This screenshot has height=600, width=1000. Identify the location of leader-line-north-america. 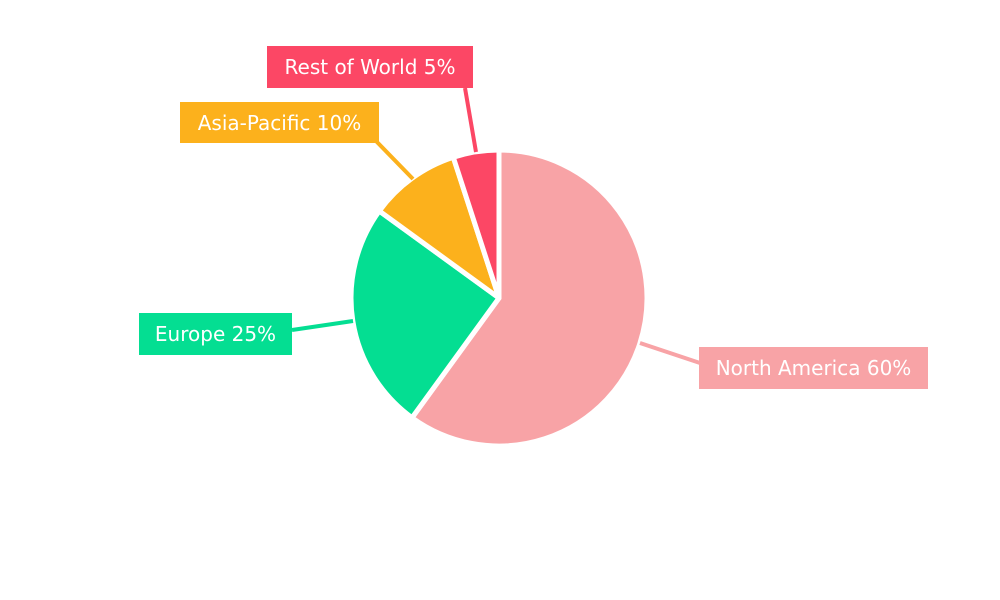
(670, 353).